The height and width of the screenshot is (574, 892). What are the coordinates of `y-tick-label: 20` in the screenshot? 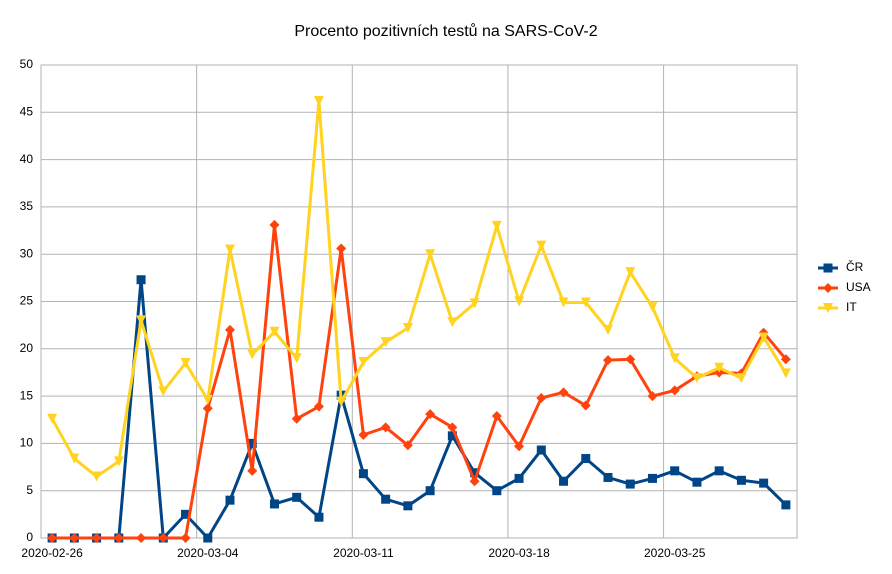 It's located at (27, 348).